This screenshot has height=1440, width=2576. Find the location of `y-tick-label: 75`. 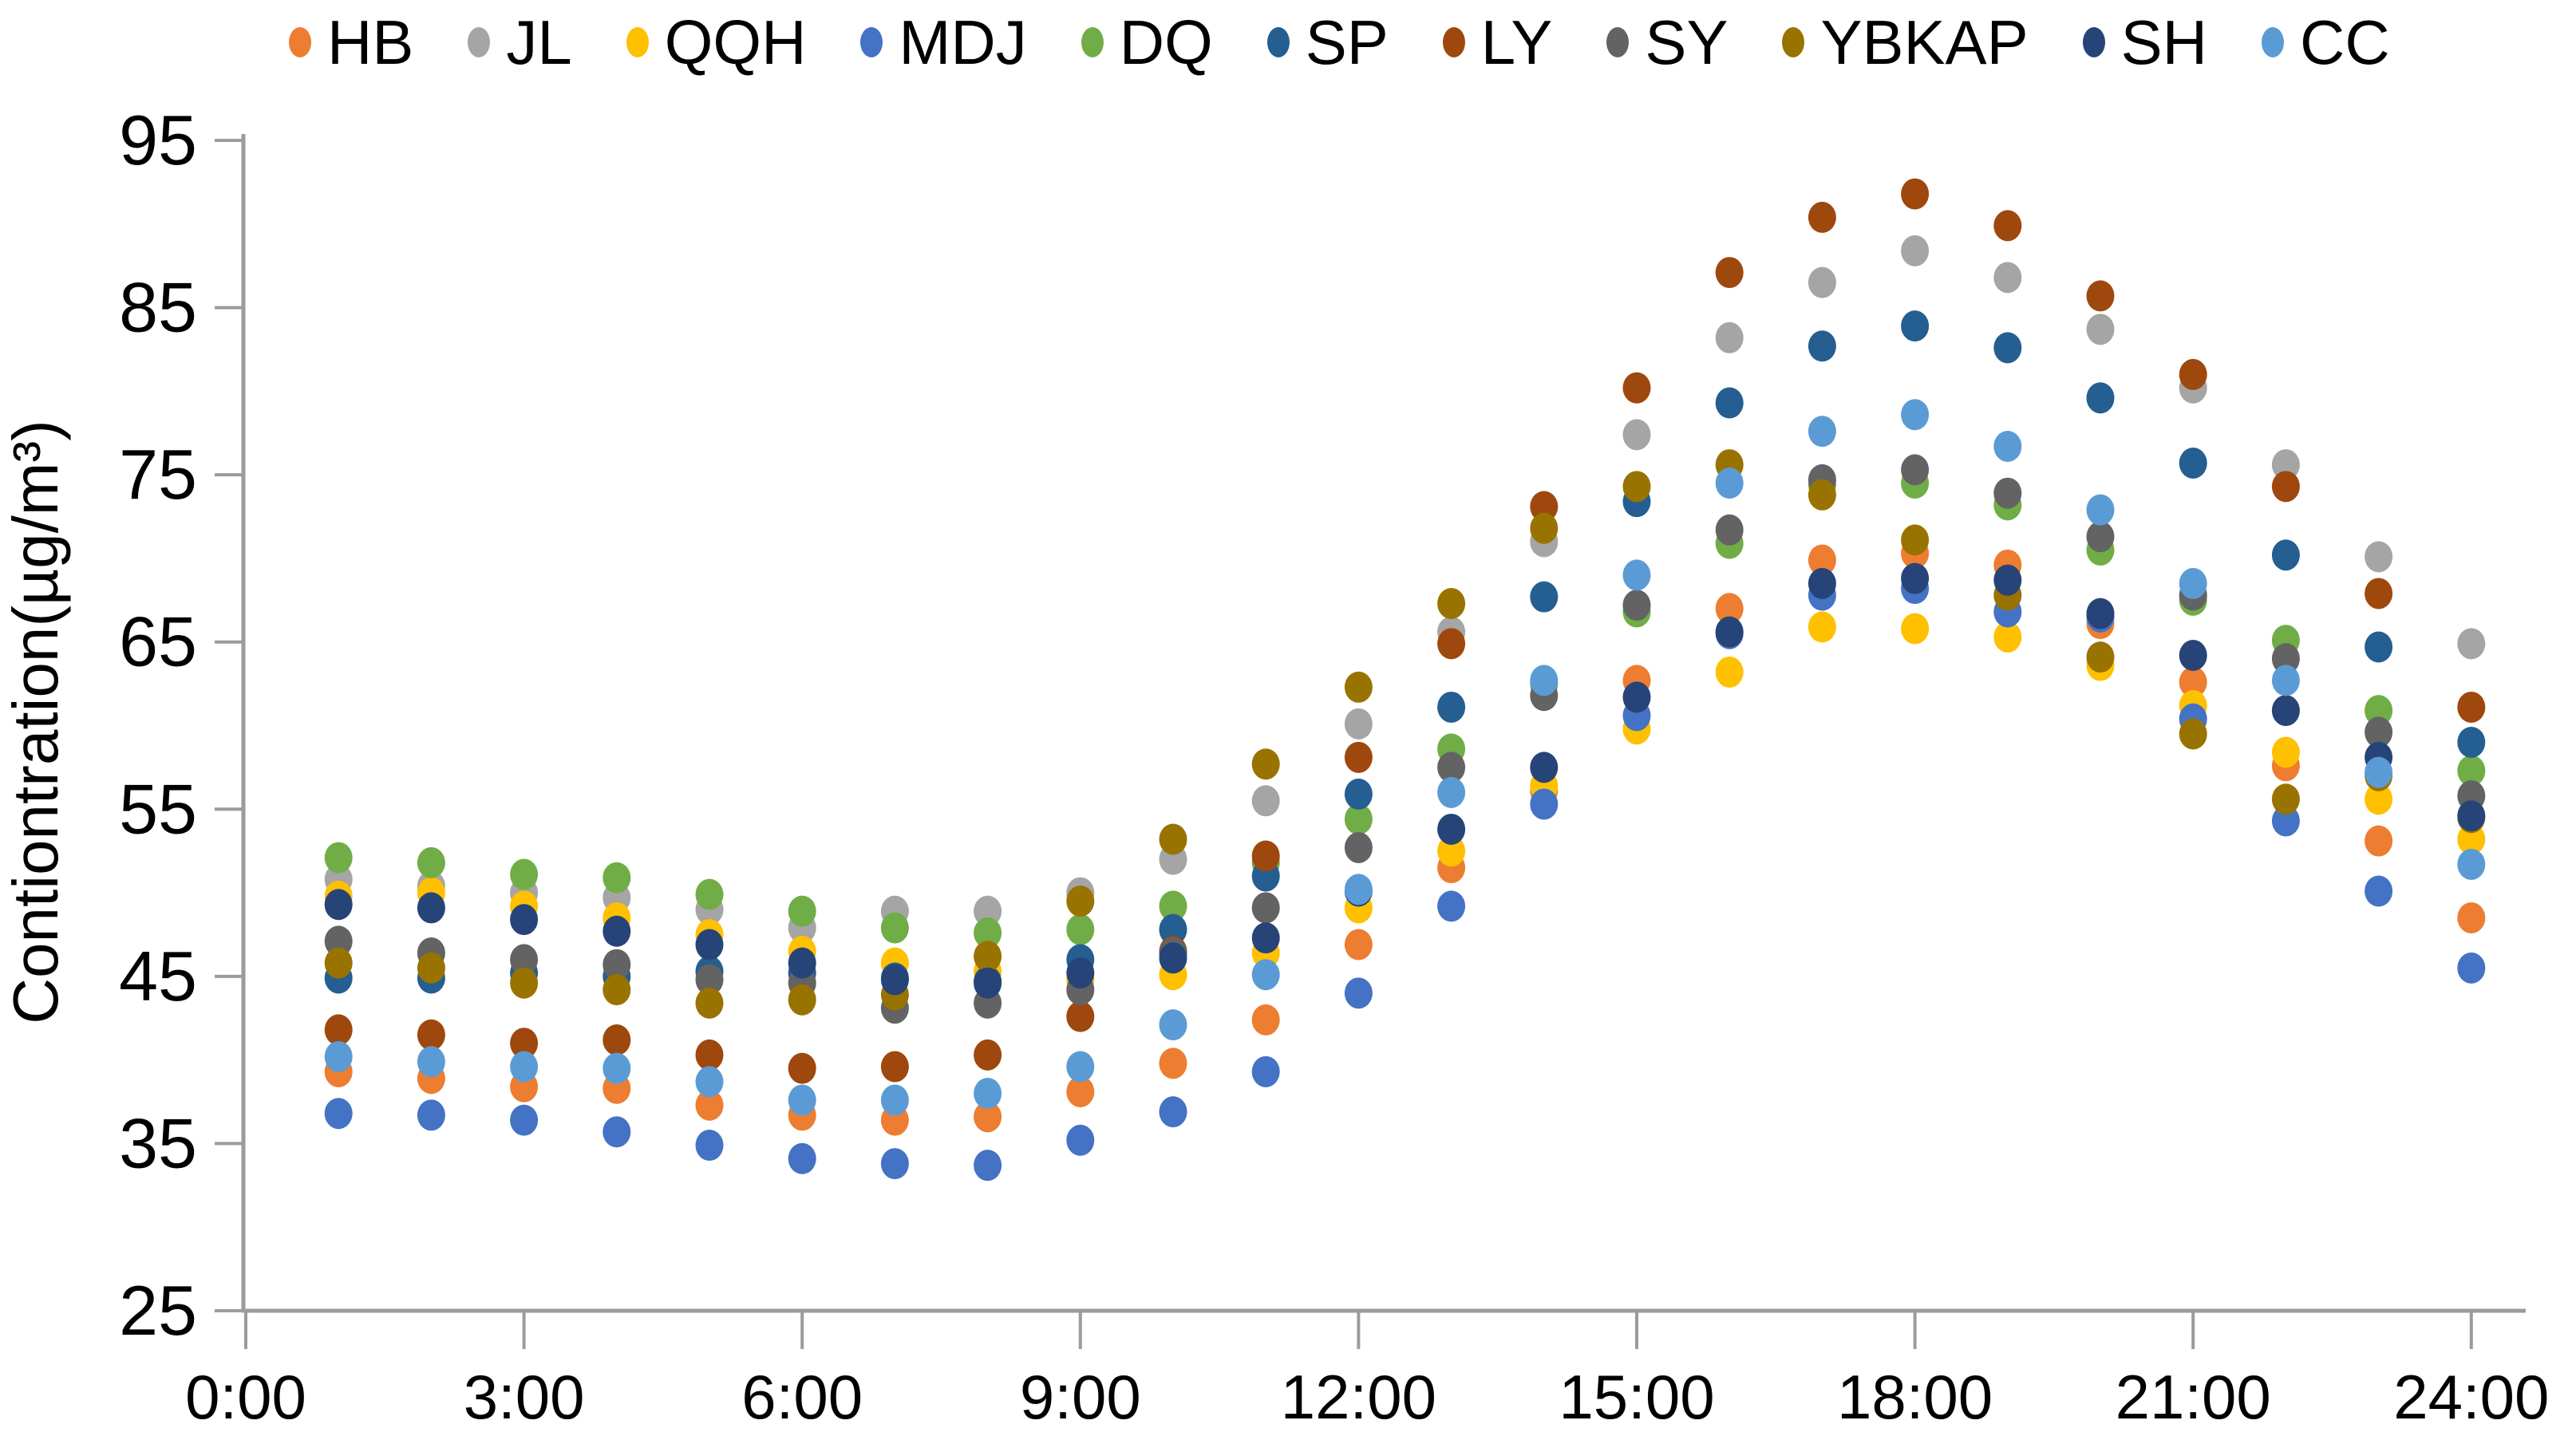

y-tick-label: 75 is located at coordinates (158, 475).